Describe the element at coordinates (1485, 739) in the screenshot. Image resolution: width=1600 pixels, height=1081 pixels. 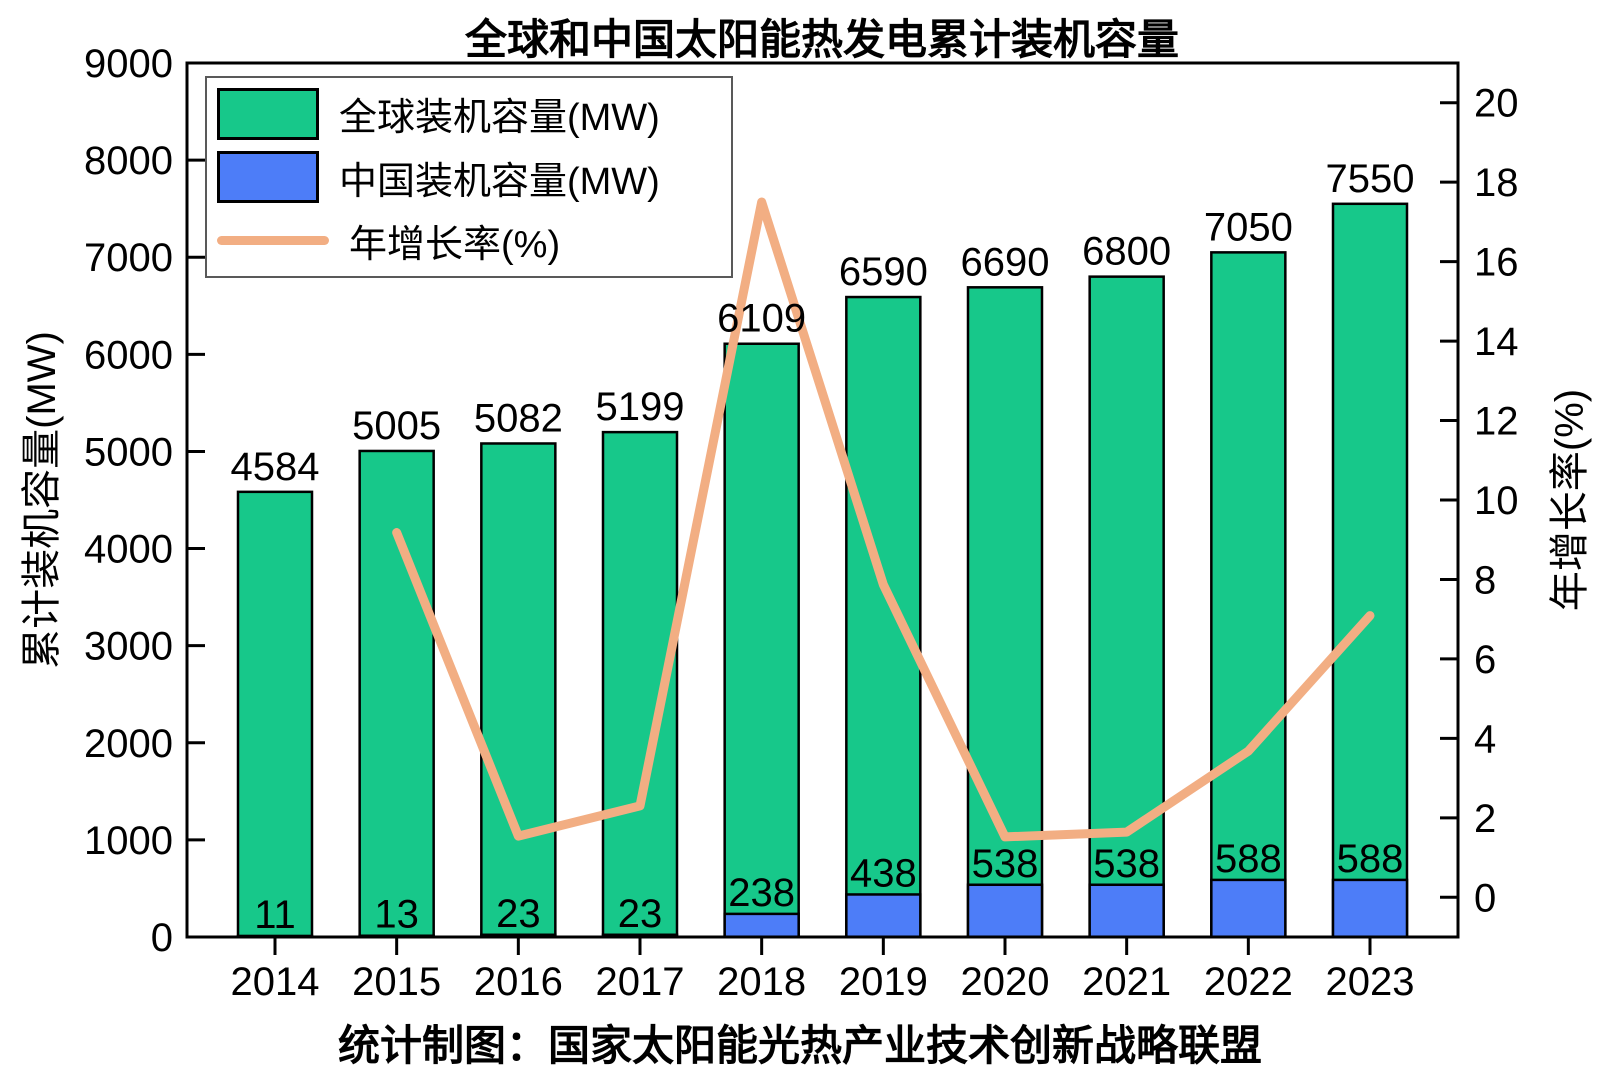
I see `right-axis-tick-label: 4` at that location.